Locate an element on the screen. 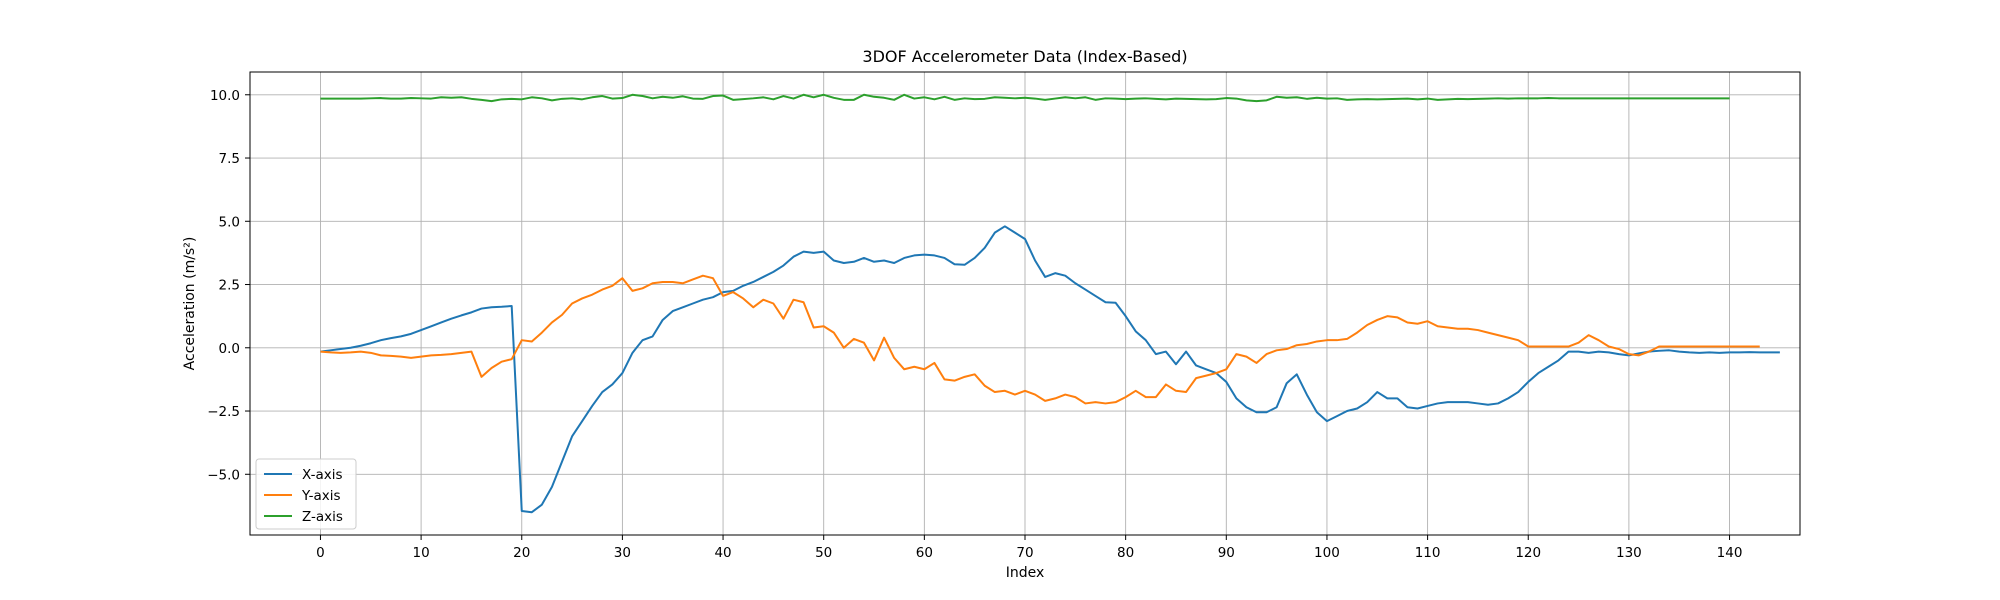 The height and width of the screenshot is (600, 2000). x-tick-label: 90 is located at coordinates (1226, 553).